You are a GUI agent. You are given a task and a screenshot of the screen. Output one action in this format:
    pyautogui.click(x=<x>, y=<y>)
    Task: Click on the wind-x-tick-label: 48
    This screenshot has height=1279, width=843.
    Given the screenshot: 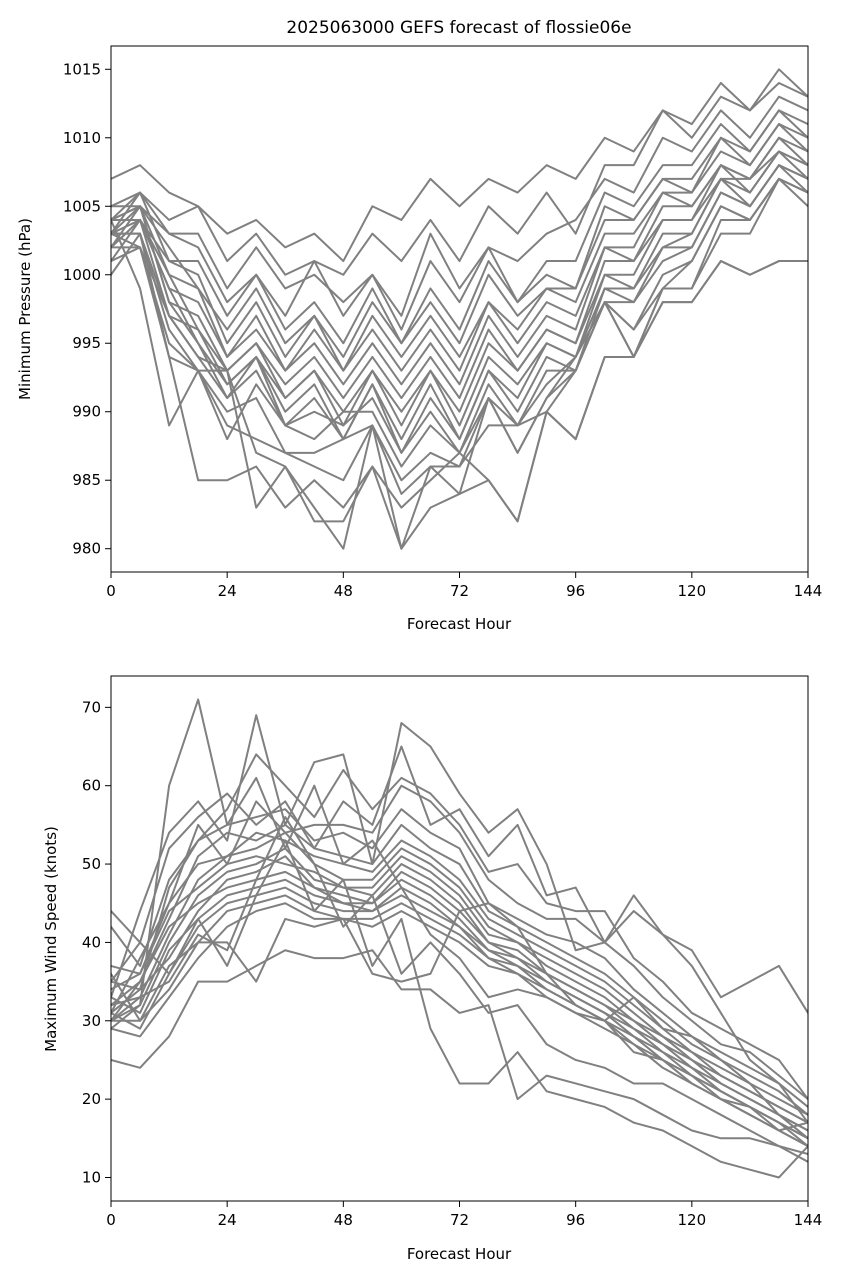 What is the action you would take?
    pyautogui.click(x=343, y=1220)
    